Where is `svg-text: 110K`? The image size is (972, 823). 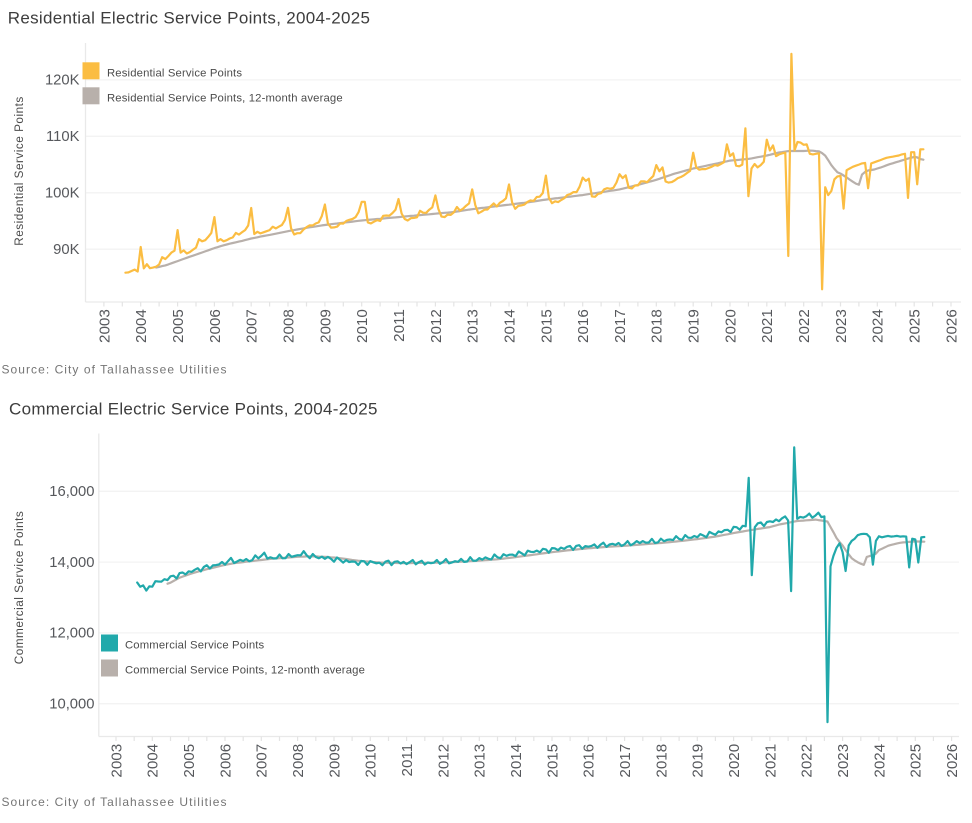 svg-text: 110K is located at coordinates (63, 137).